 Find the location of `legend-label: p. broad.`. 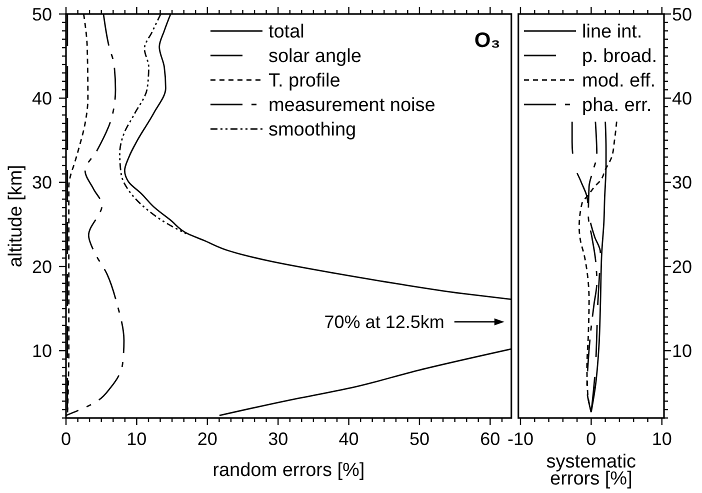

legend-label: p. broad. is located at coordinates (619, 57).